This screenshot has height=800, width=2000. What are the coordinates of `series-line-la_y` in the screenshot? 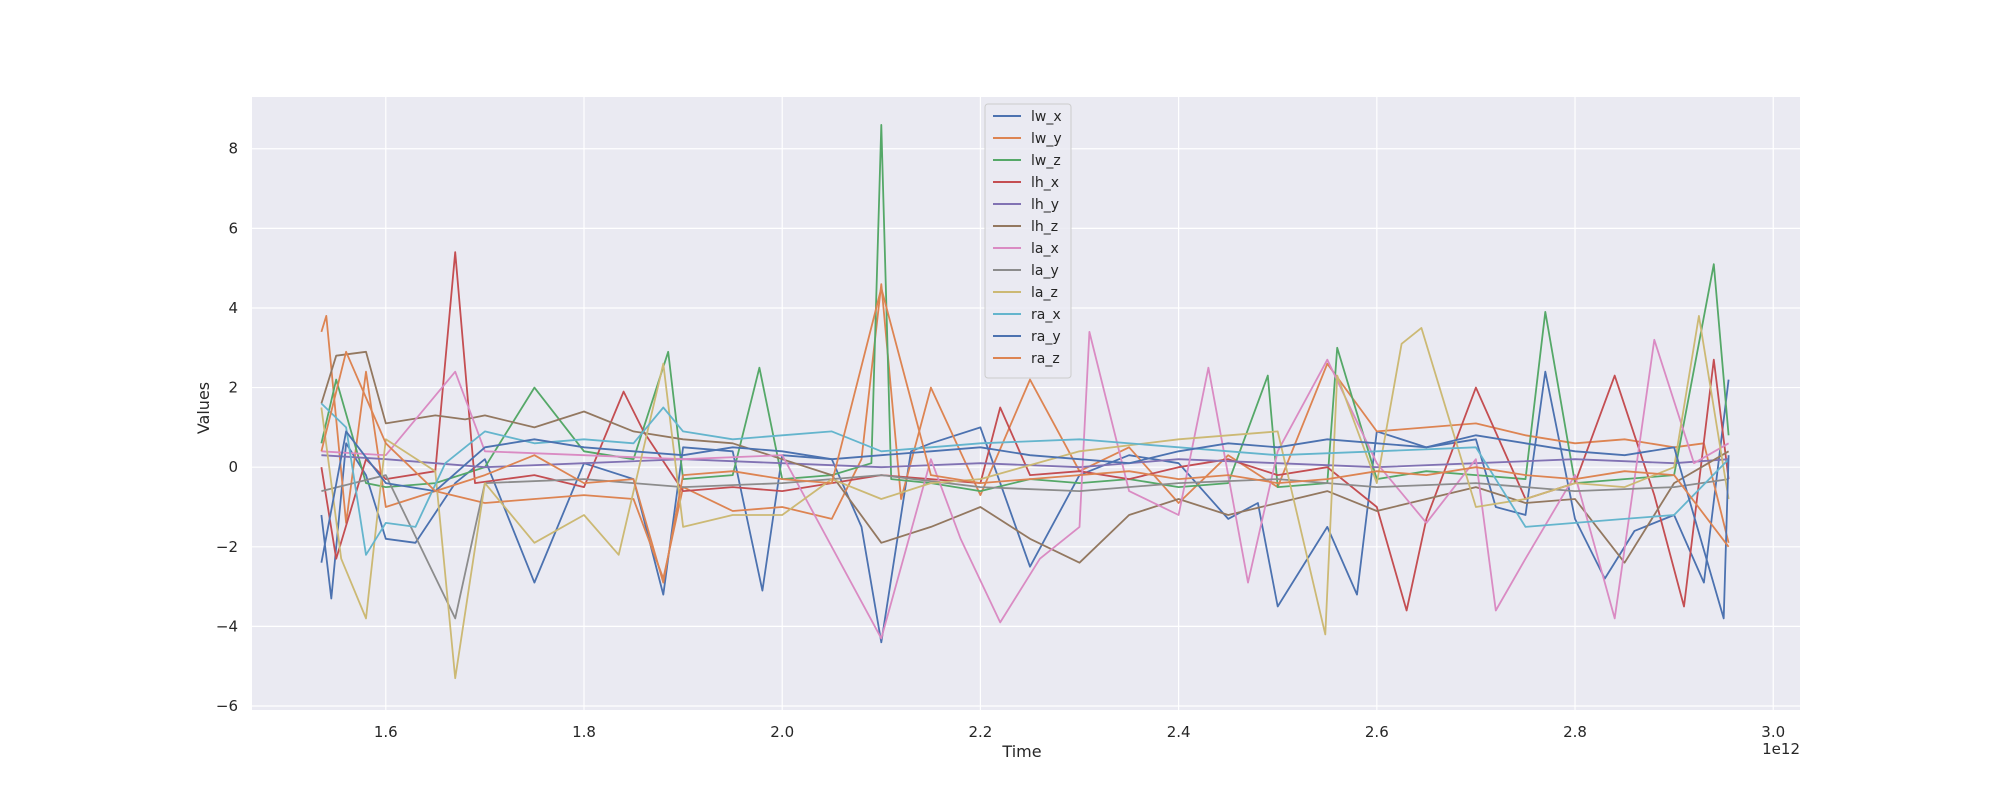 It's located at (1025, 547).